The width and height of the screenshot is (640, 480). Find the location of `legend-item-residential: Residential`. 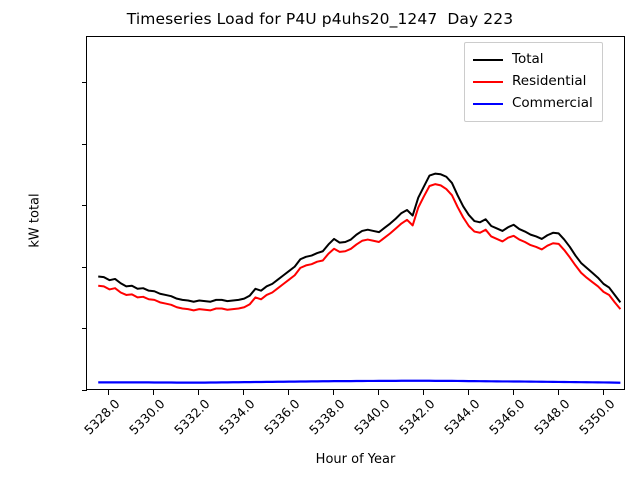

legend-item-residential: Residential is located at coordinates (533, 82).